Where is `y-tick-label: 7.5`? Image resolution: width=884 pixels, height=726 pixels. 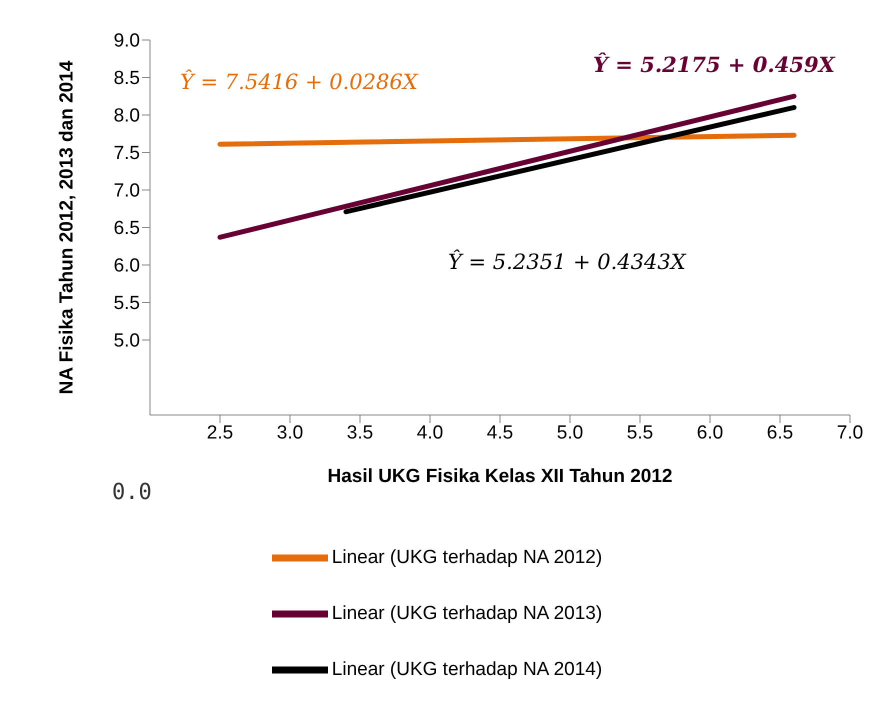 y-tick-label: 7.5 is located at coordinates (127, 153).